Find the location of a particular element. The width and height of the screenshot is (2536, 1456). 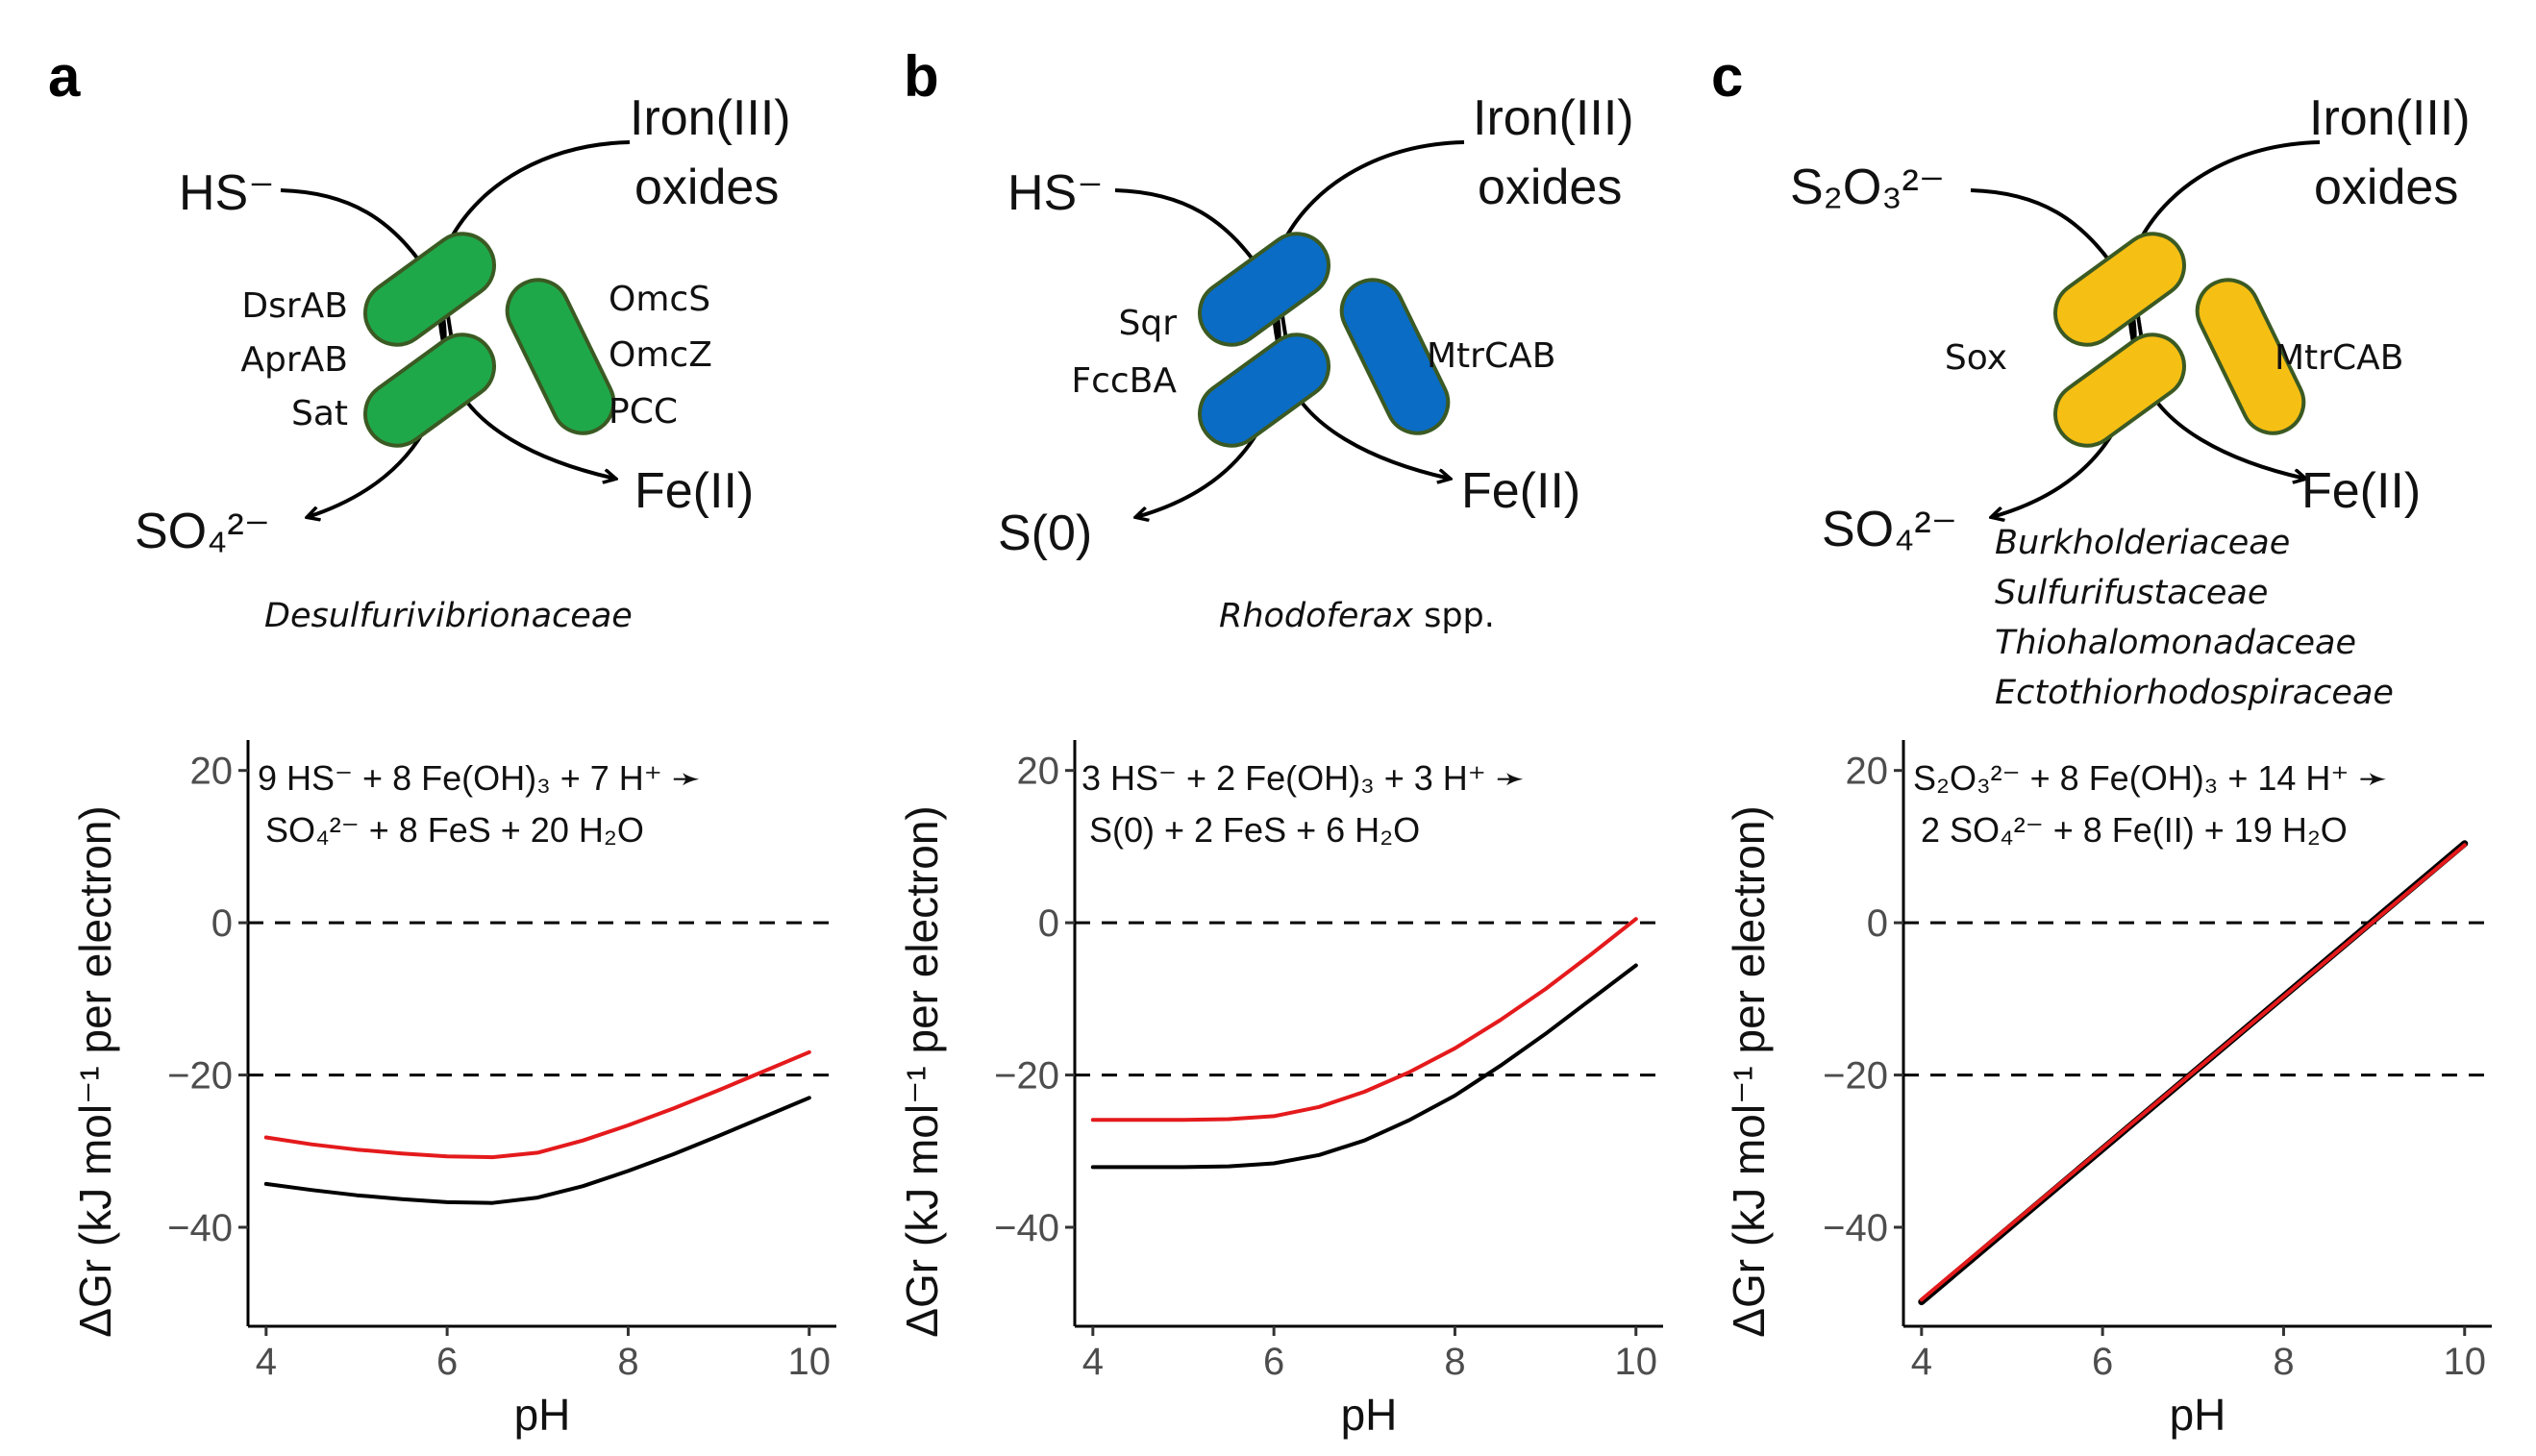

panel-letter-c: c is located at coordinates (1727, 77).